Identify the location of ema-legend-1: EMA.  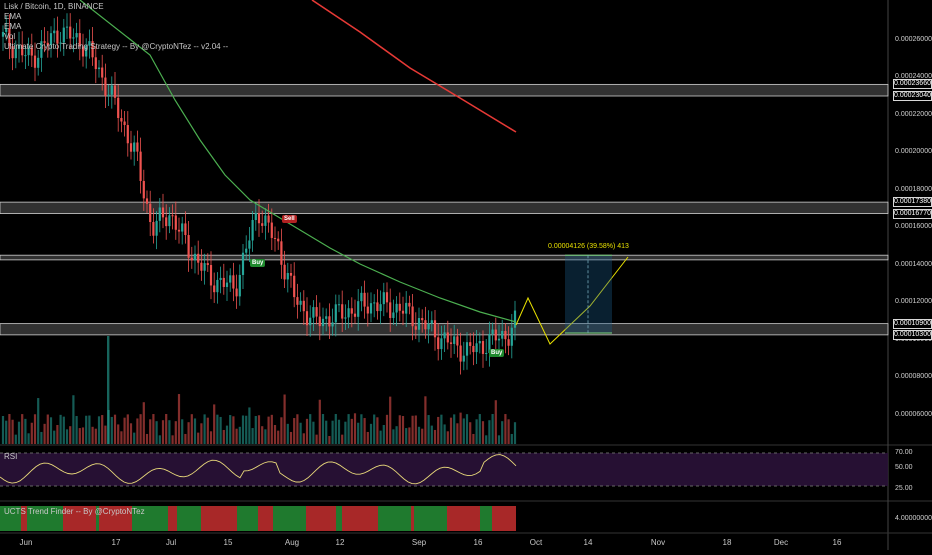
(13, 16).